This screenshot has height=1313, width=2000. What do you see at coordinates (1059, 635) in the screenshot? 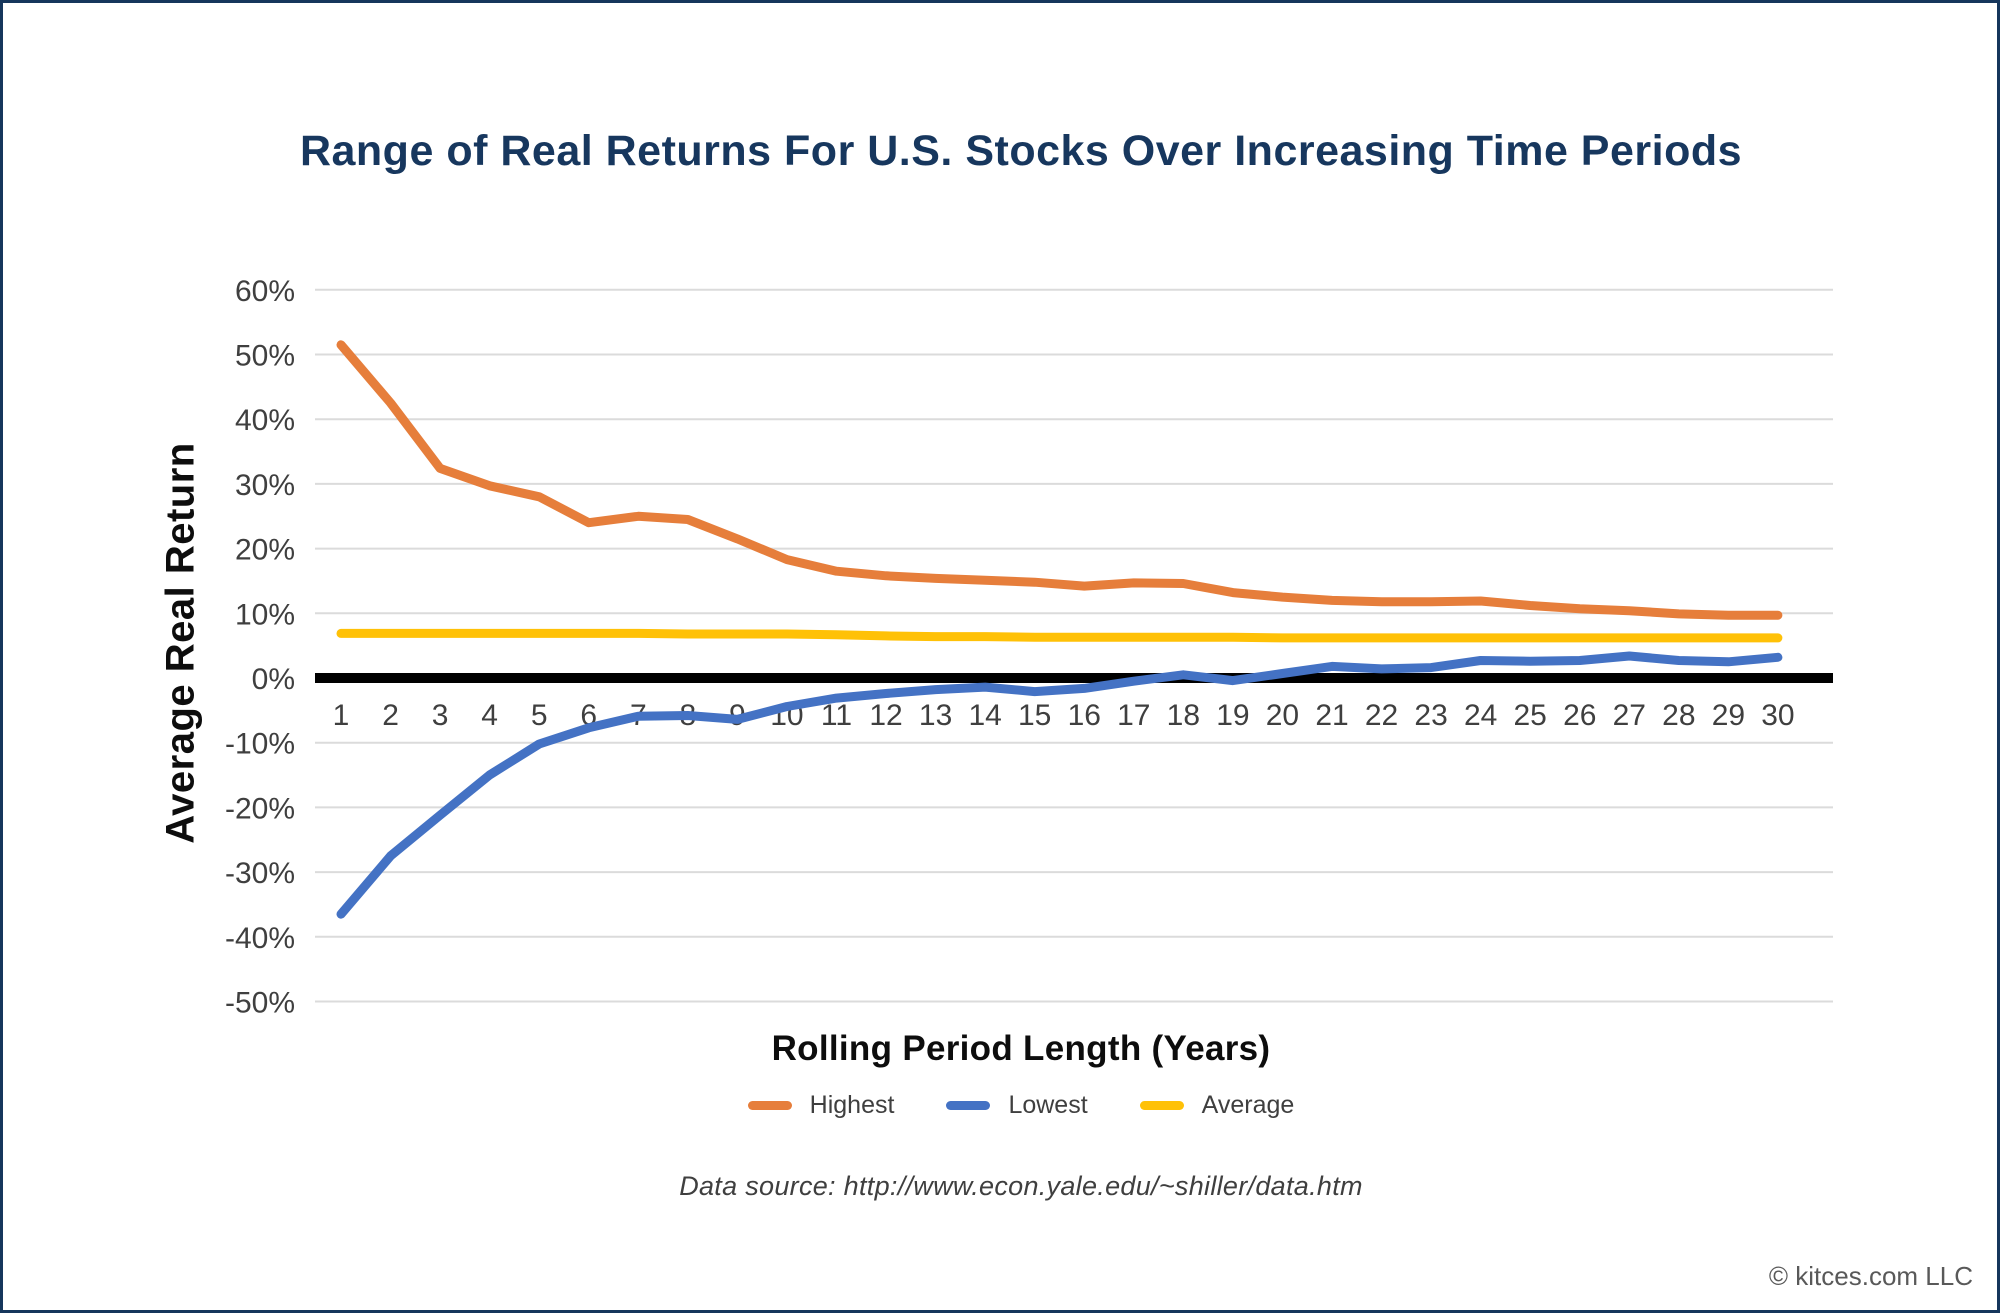
I see `average-line` at bounding box center [1059, 635].